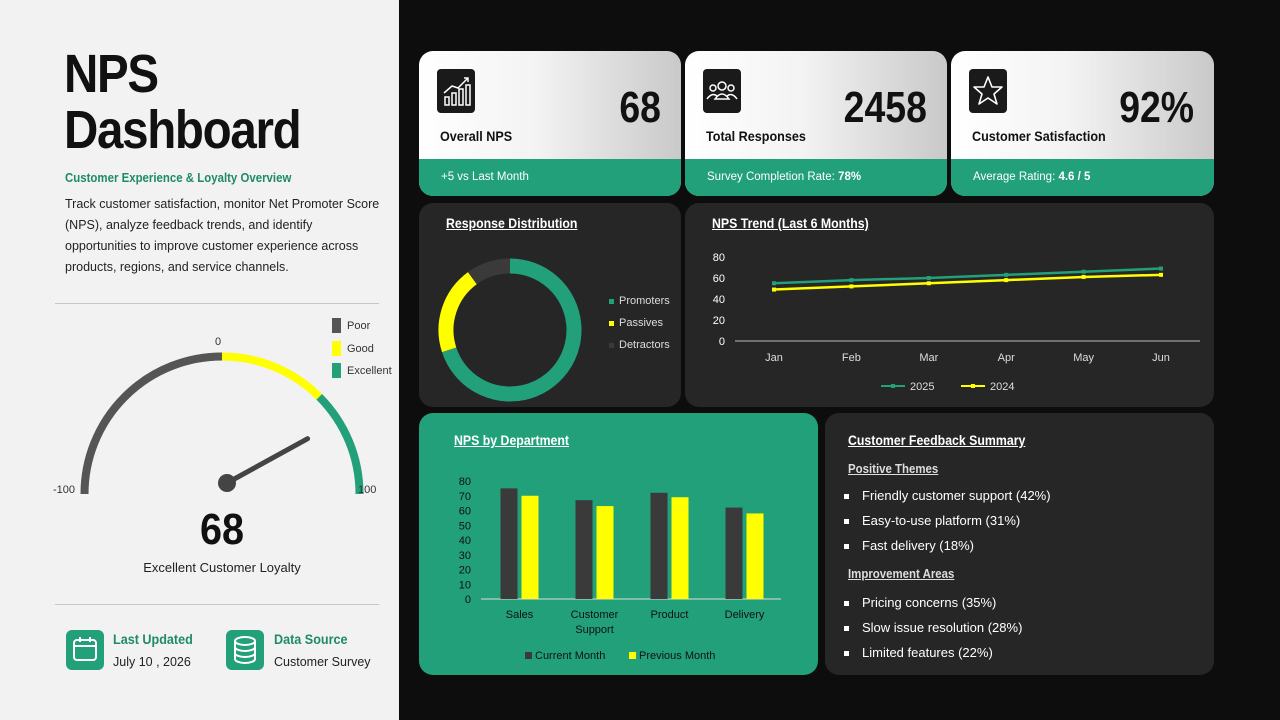 Image resolution: width=1280 pixels, height=720 pixels. What do you see at coordinates (360, 348) in the screenshot?
I see `legend-label: Good` at bounding box center [360, 348].